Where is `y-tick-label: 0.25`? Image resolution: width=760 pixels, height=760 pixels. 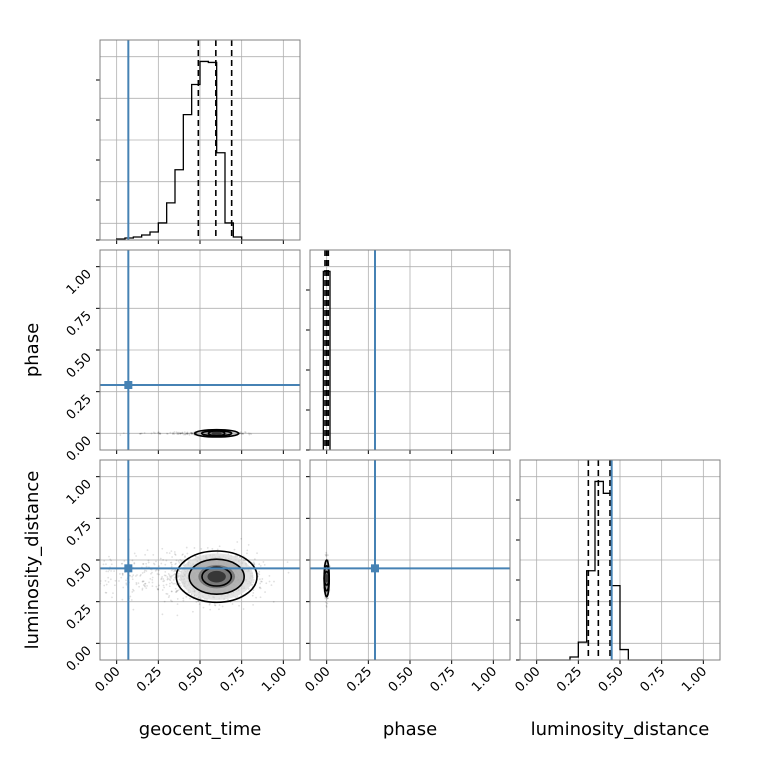 y-tick-label: 0.25 is located at coordinates (79, 617).